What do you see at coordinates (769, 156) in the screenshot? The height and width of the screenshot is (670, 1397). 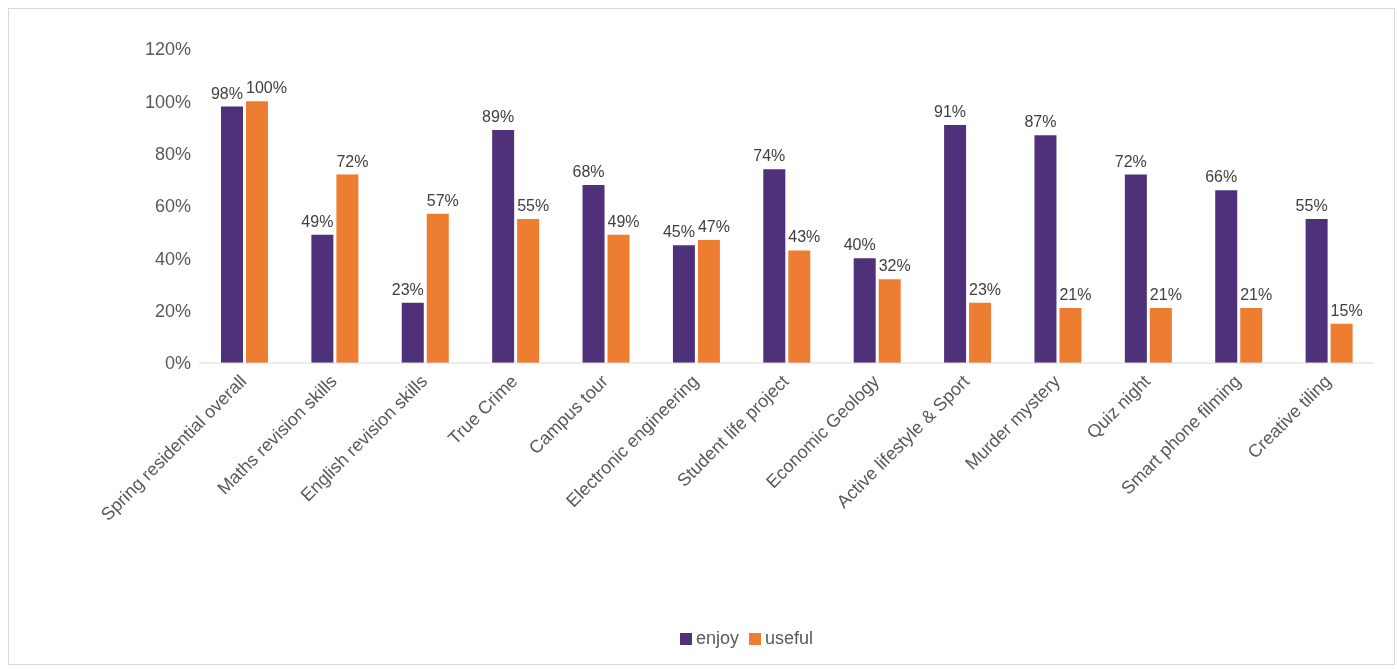 I see `data-label: 74%` at bounding box center [769, 156].